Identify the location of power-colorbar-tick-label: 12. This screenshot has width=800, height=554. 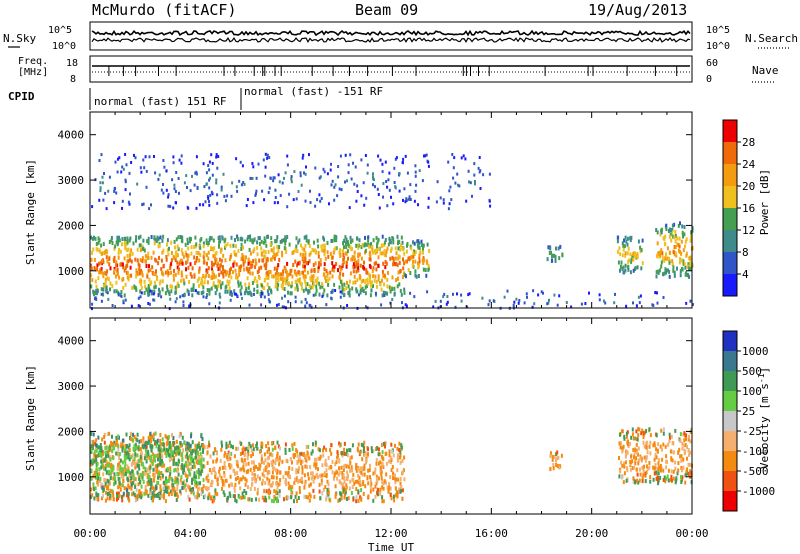
(748, 230).